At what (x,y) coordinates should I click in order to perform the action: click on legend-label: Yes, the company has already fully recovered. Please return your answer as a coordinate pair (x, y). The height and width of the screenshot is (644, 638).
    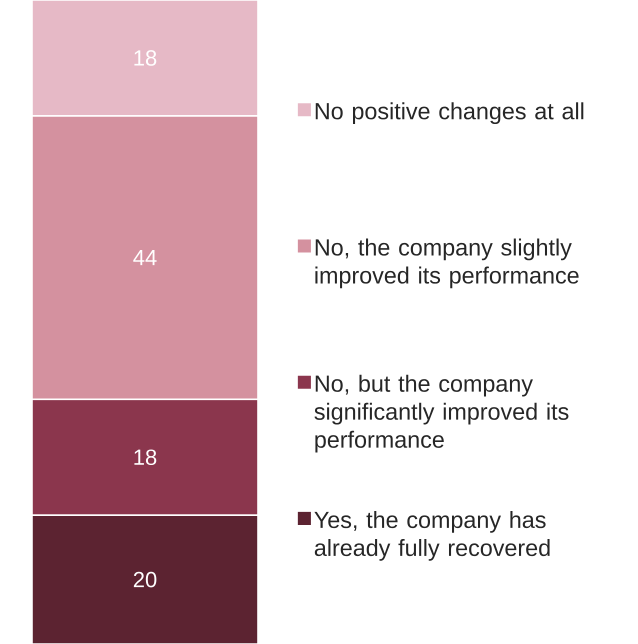
    Looking at the image, I should click on (432, 536).